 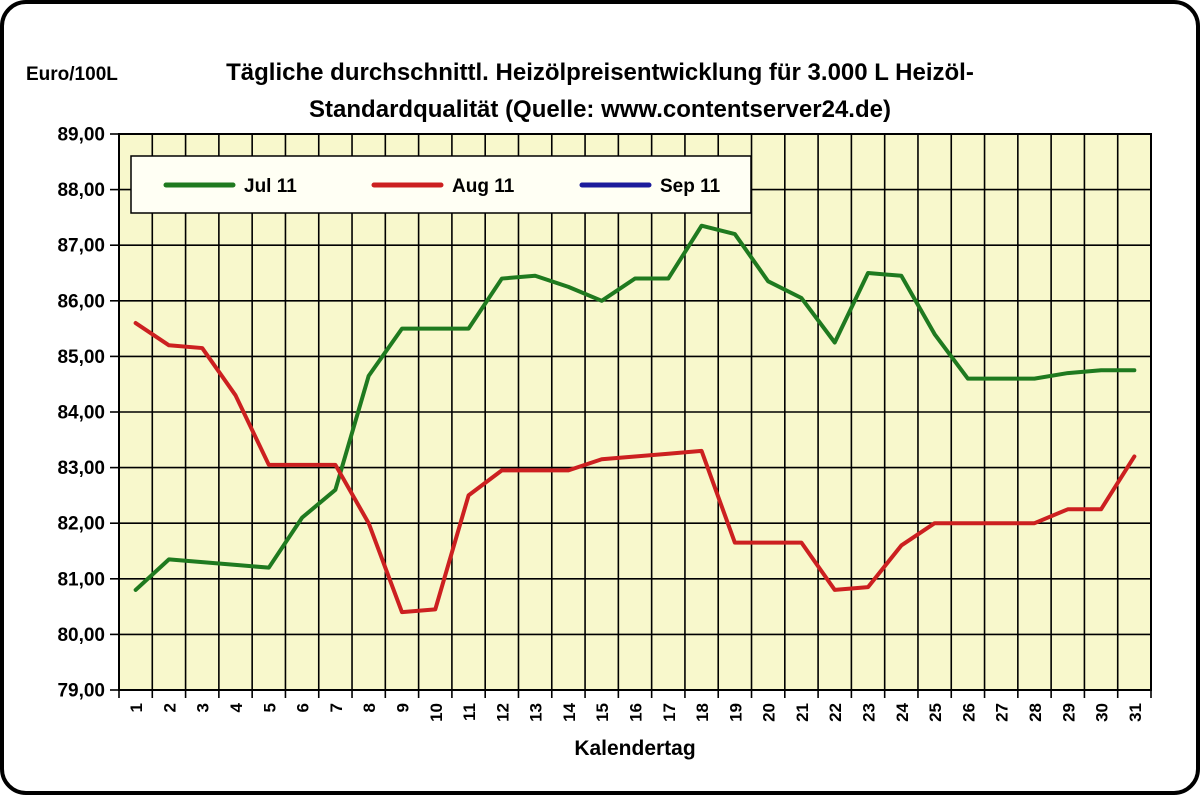 I want to click on x-axis-title: Kalendertag, so click(x=635, y=748).